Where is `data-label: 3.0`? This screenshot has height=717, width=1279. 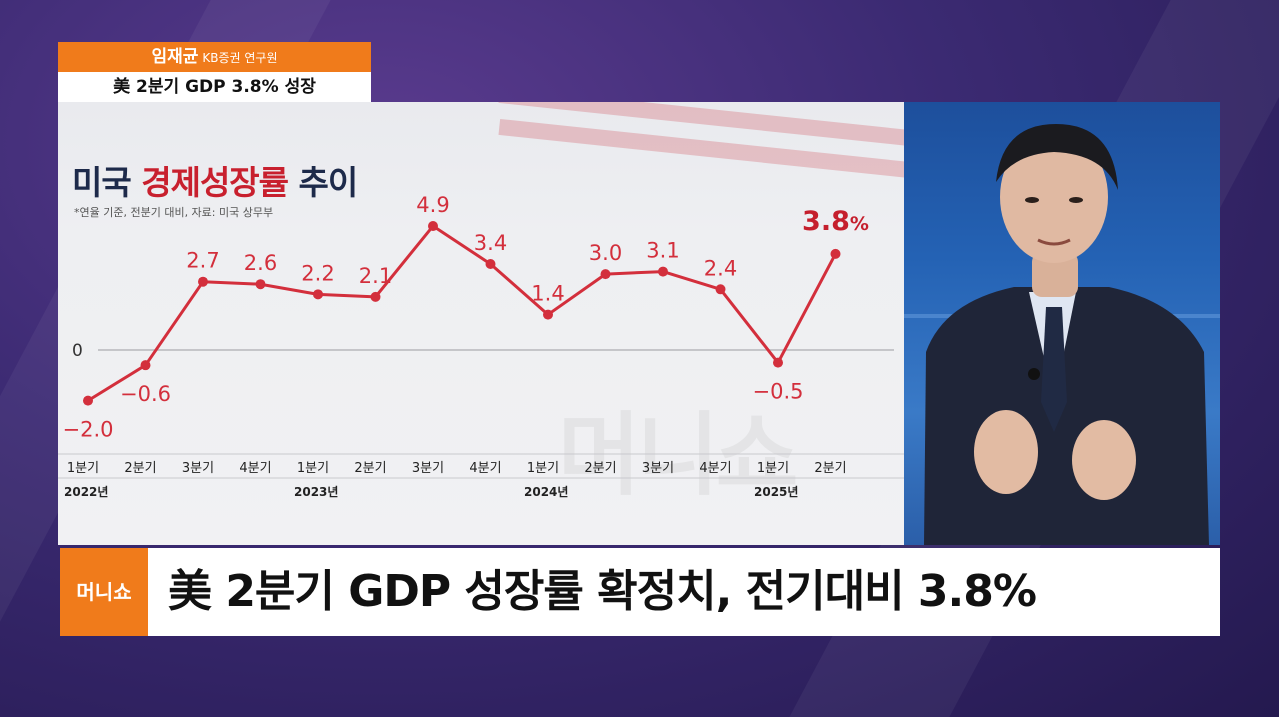 data-label: 3.0 is located at coordinates (605, 253).